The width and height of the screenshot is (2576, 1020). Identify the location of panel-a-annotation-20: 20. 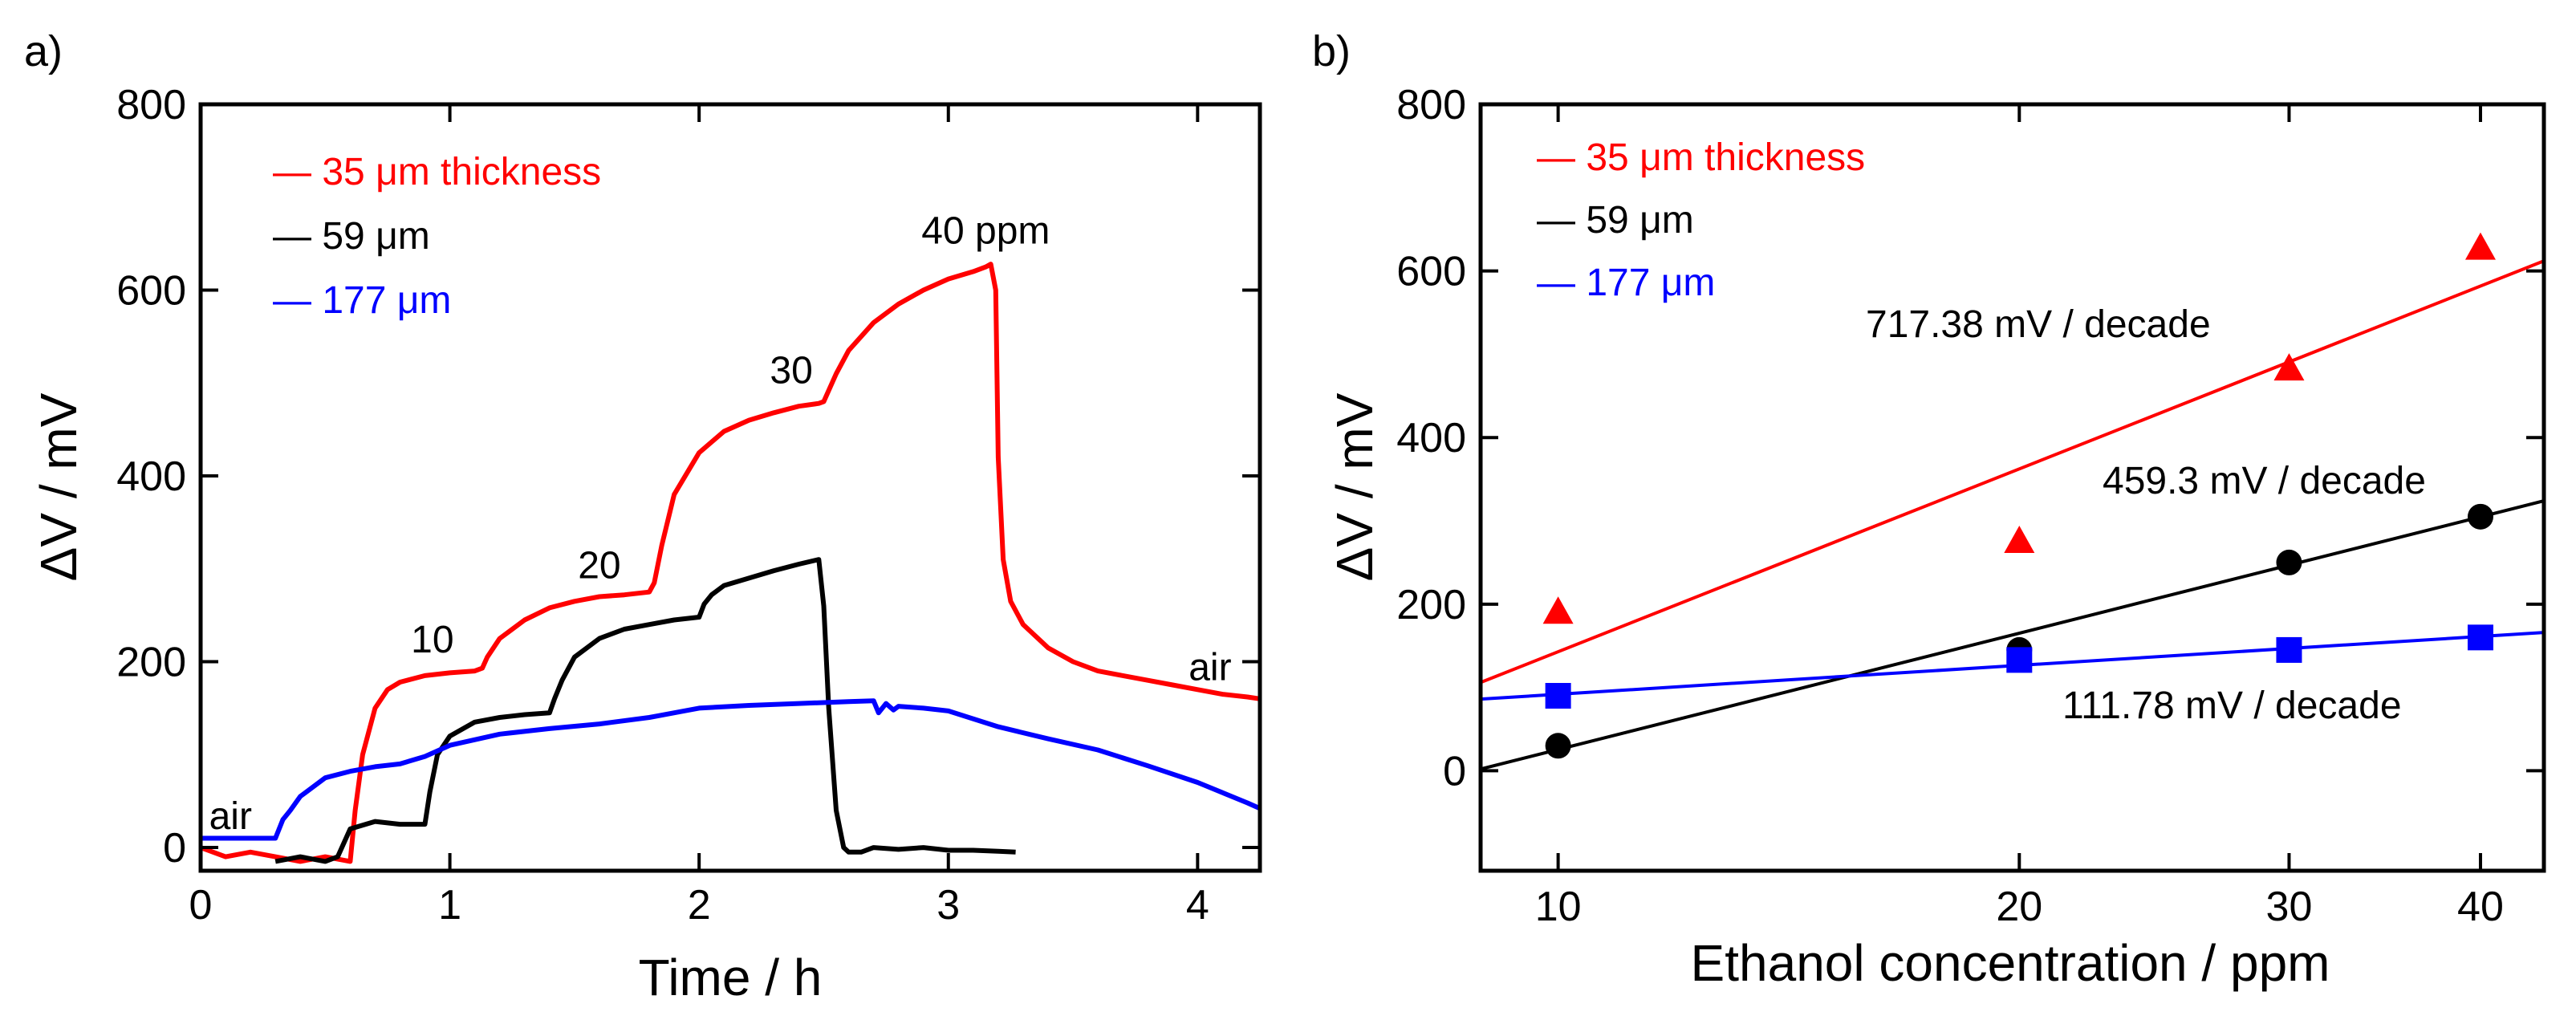
(599, 565).